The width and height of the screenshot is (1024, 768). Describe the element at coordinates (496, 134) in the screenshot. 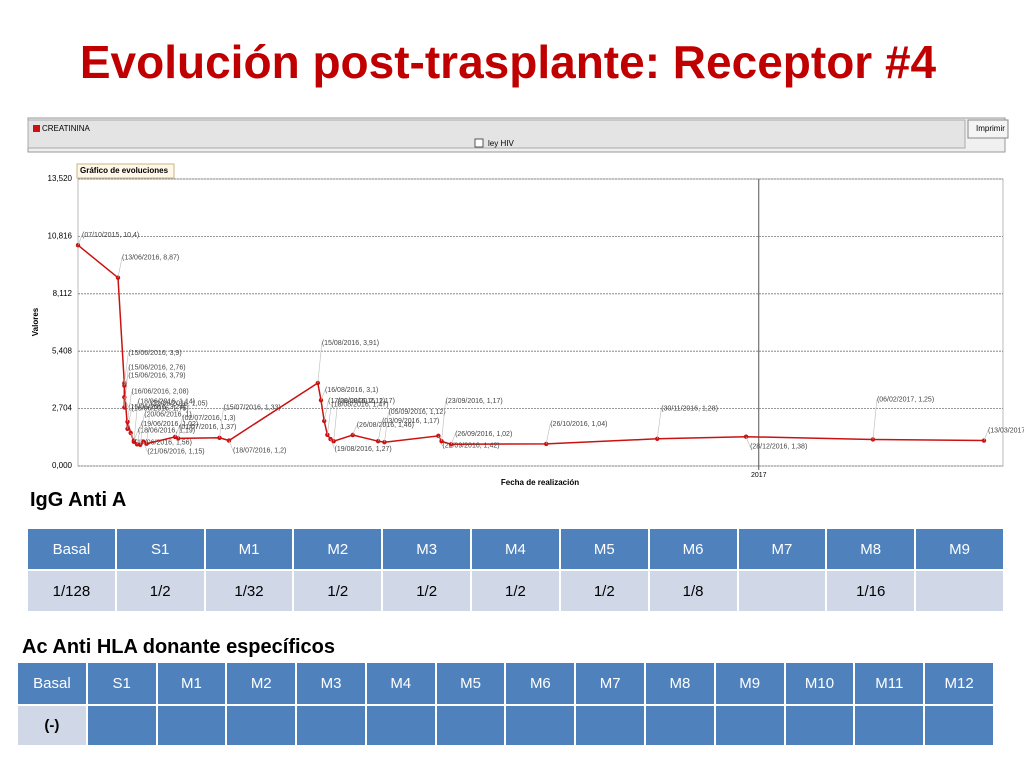

I see `legend-bar` at that location.